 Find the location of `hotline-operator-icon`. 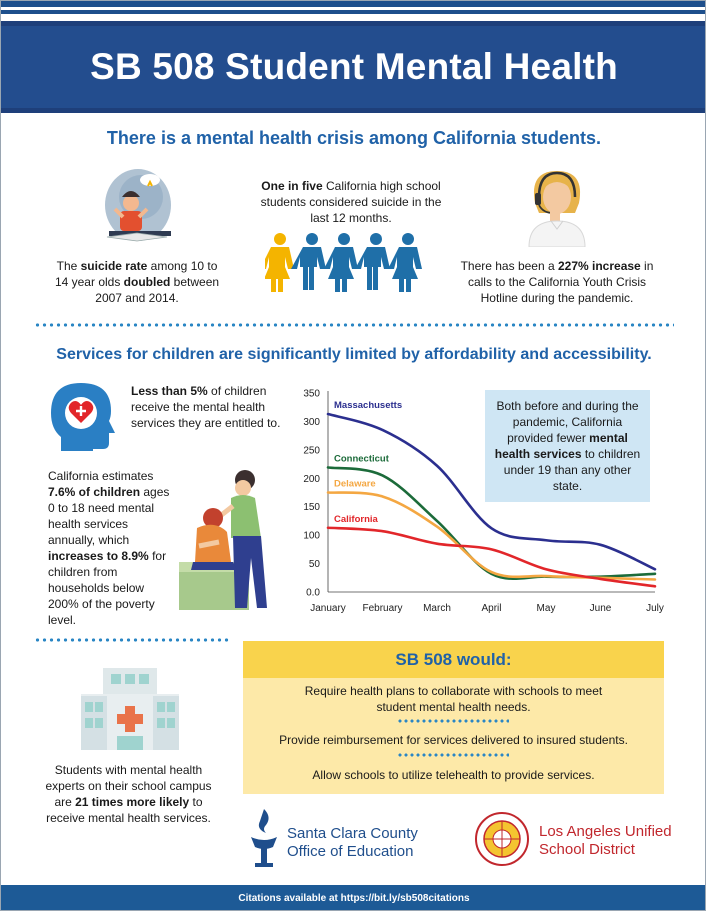

hotline-operator-icon is located at coordinates (557, 209).